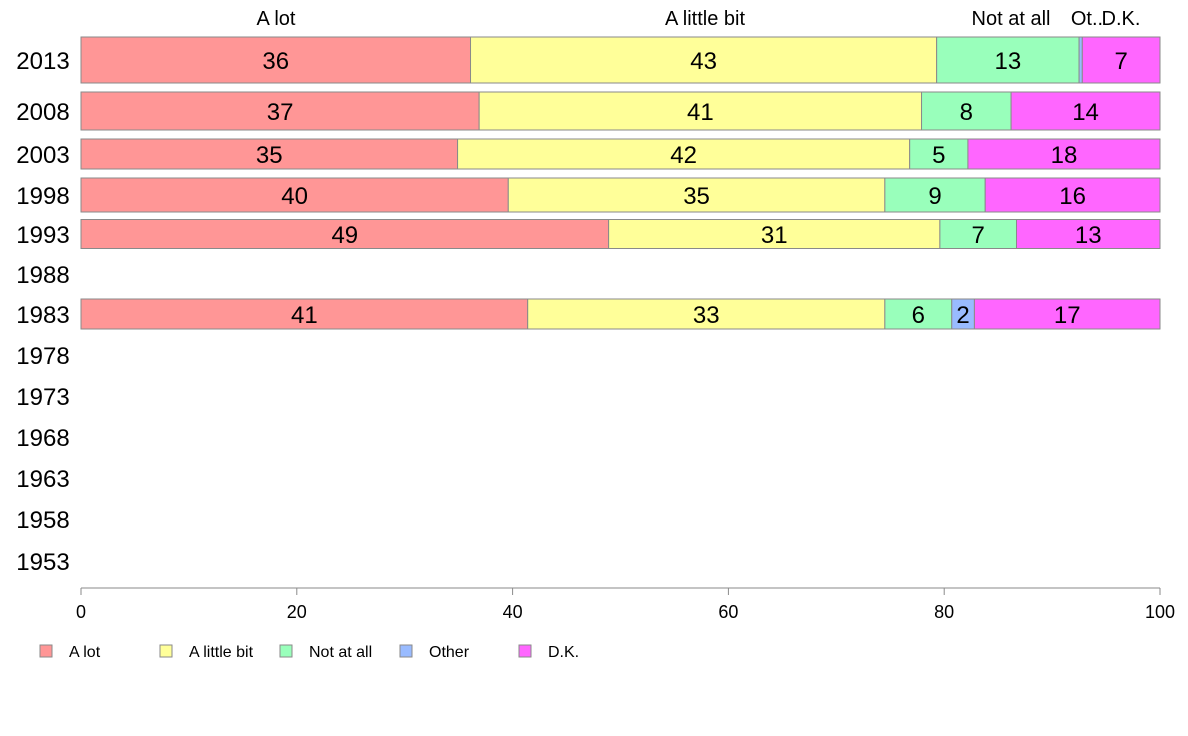 Image resolution: width=1188 pixels, height=736 pixels. Describe the element at coordinates (625, 604) in the screenshot. I see `x-axis: 0 20 40 60 80 100` at that location.